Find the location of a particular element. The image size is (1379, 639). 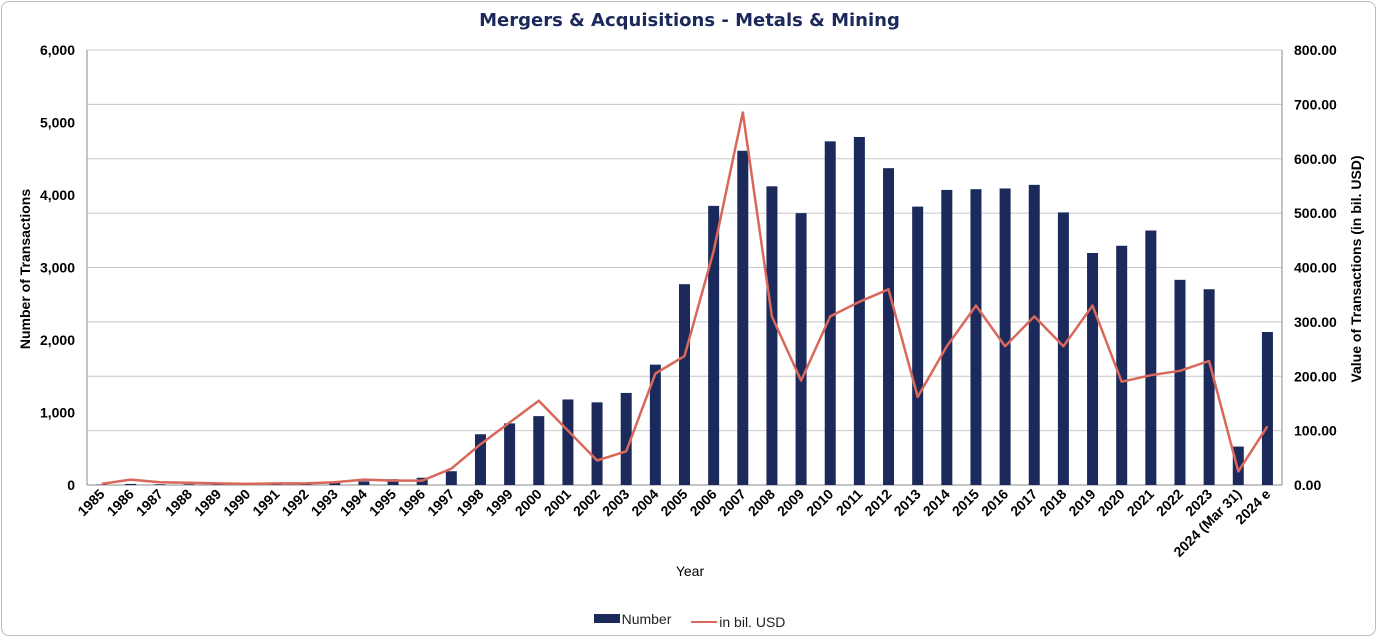

x-tick-label: 2017 is located at coordinates (1023, 502).